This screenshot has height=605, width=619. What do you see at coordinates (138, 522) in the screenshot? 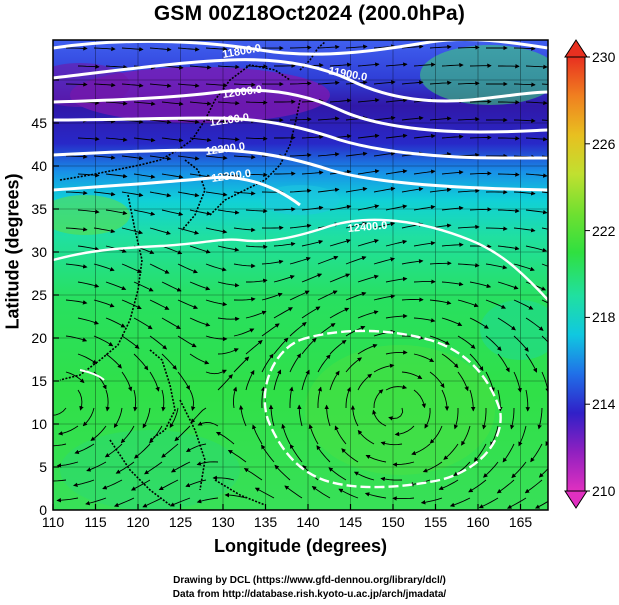
I see `x-tick-label: 120` at bounding box center [138, 522].